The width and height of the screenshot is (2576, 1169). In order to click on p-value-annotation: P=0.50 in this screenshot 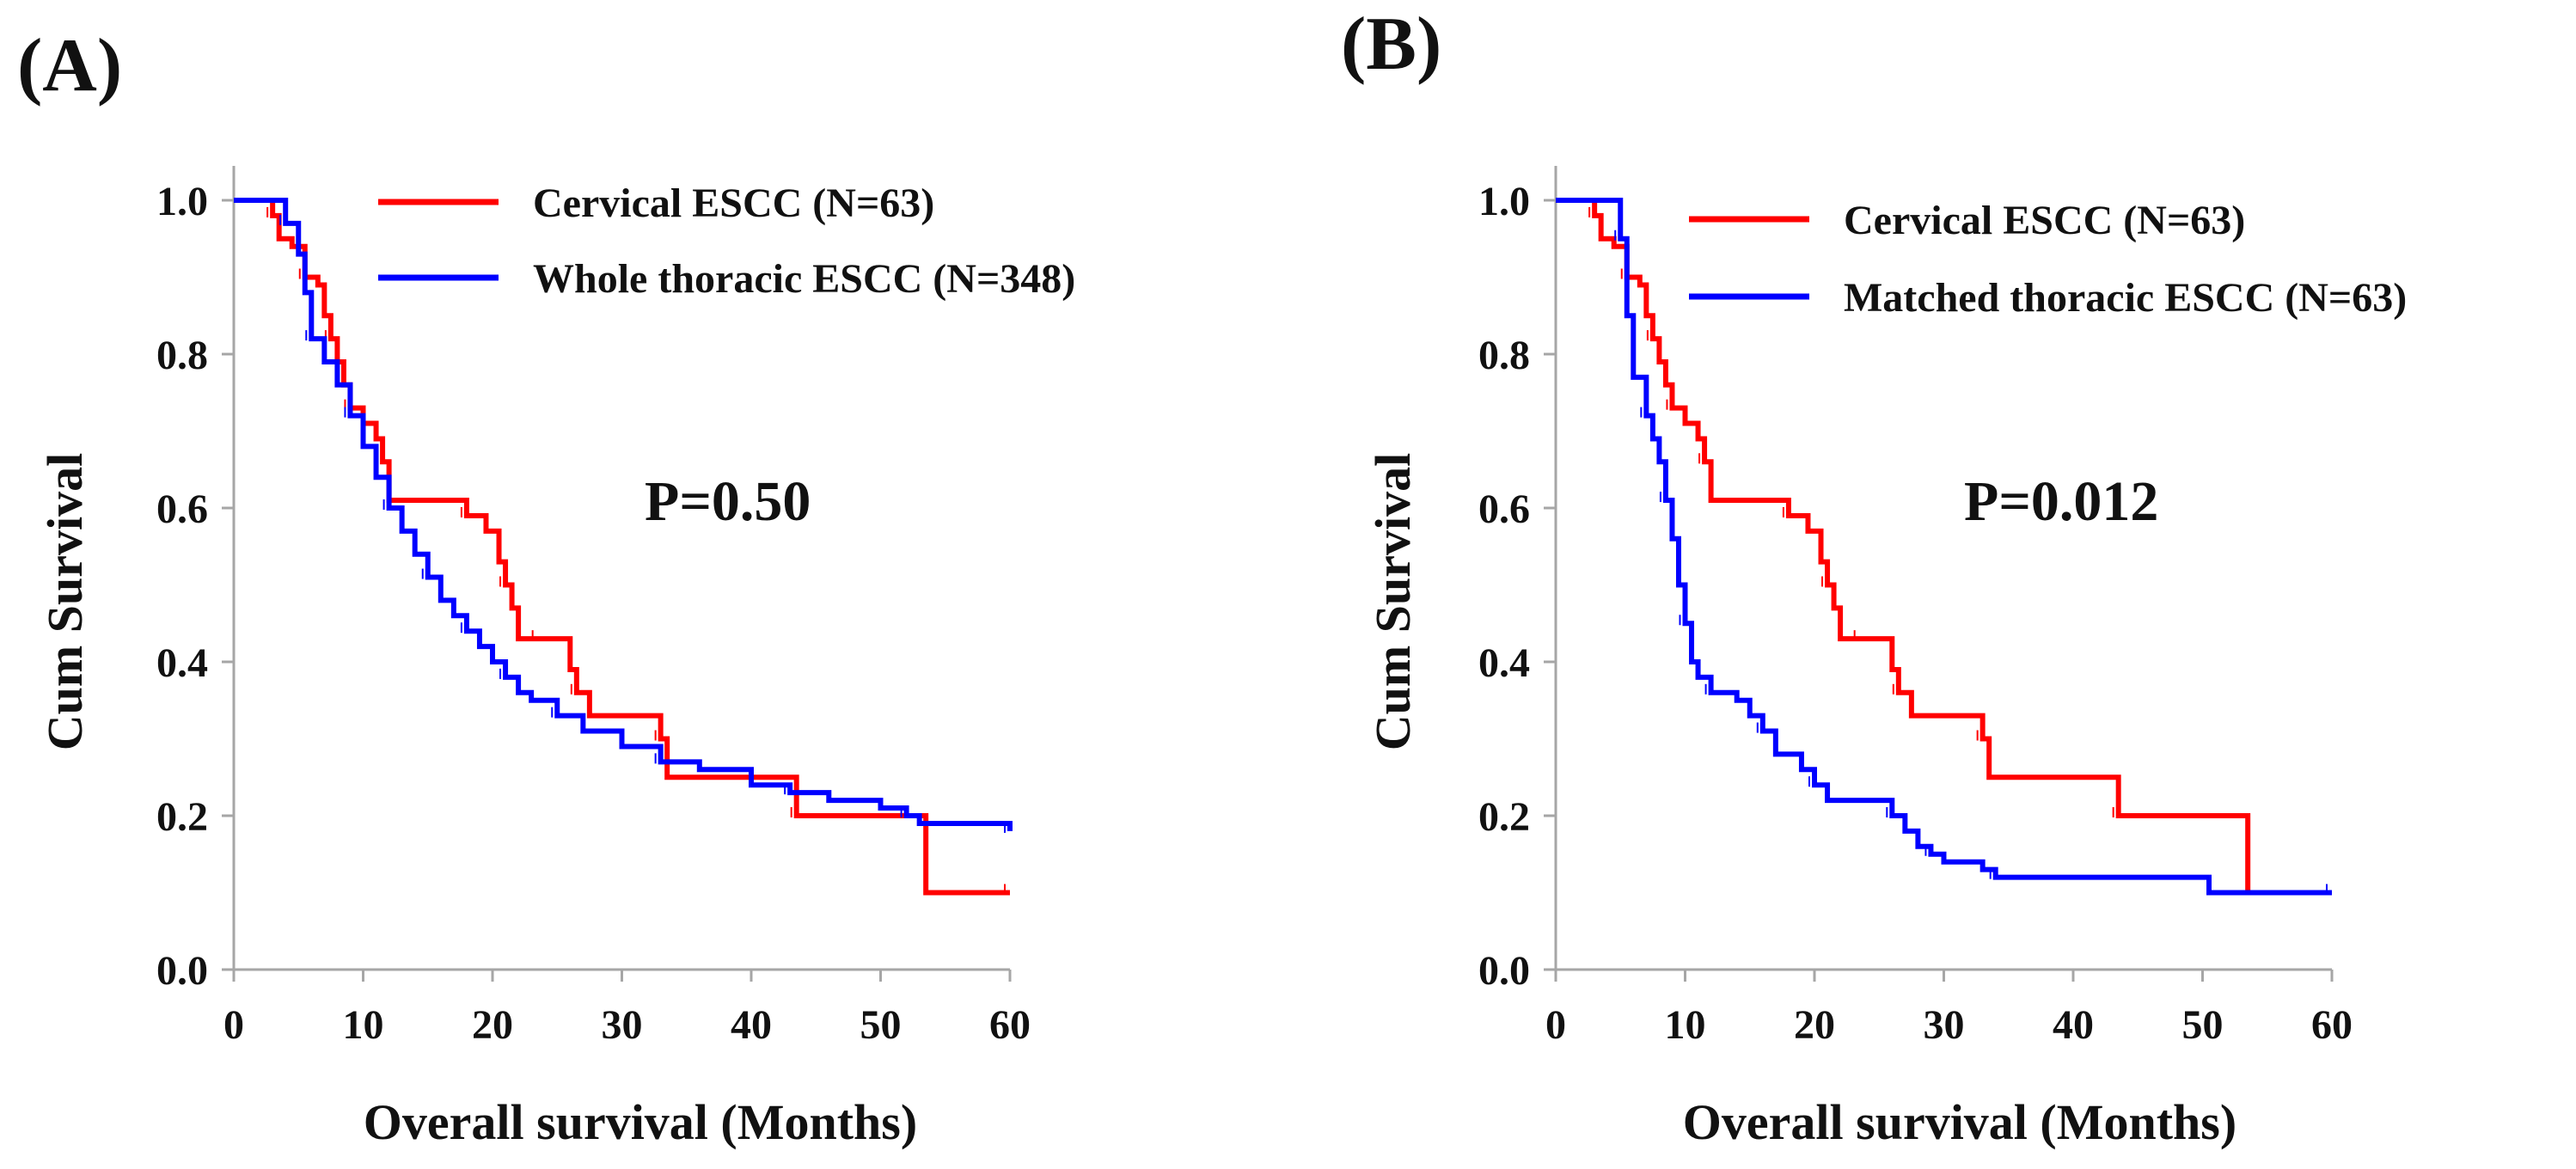, I will do `click(728, 502)`.